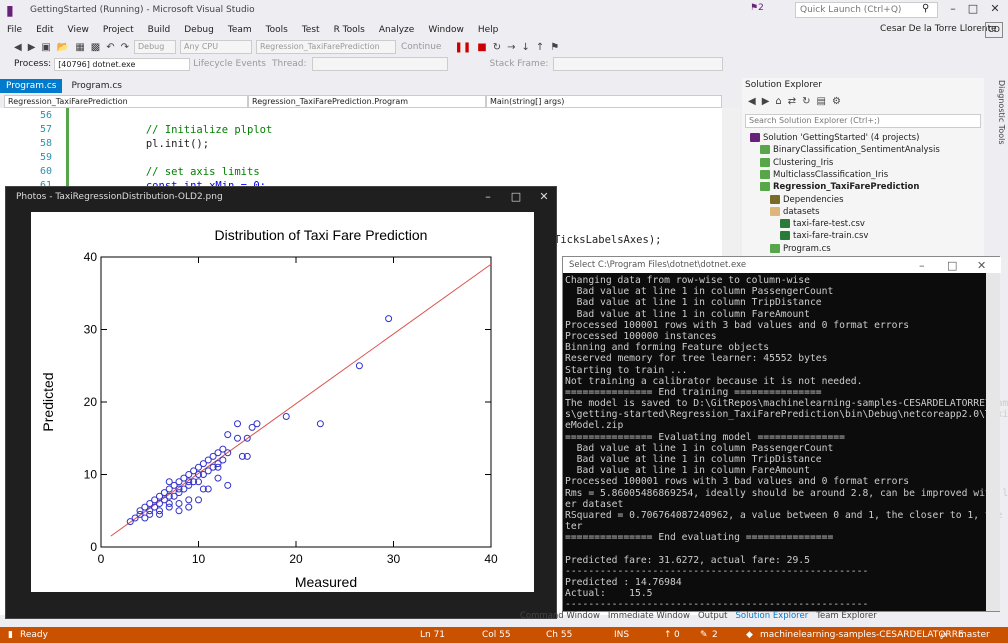 The width and height of the screenshot is (1008, 643). Describe the element at coordinates (349, 30) in the screenshot. I see `menu-r-tools: R Tools` at that location.